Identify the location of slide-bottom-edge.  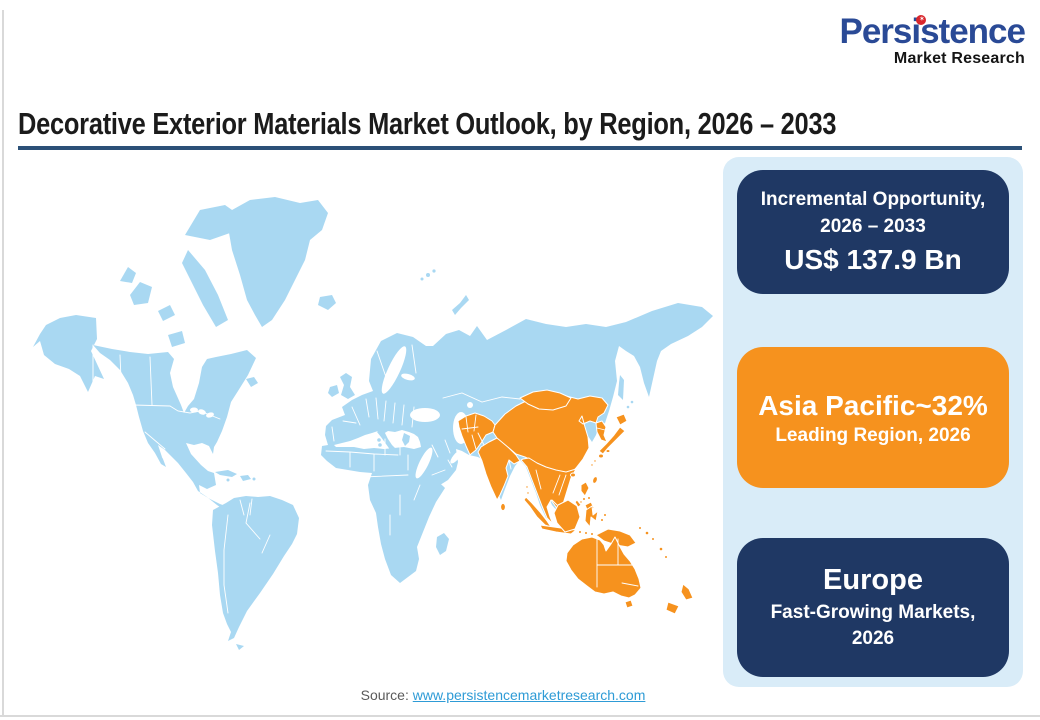
(520, 716).